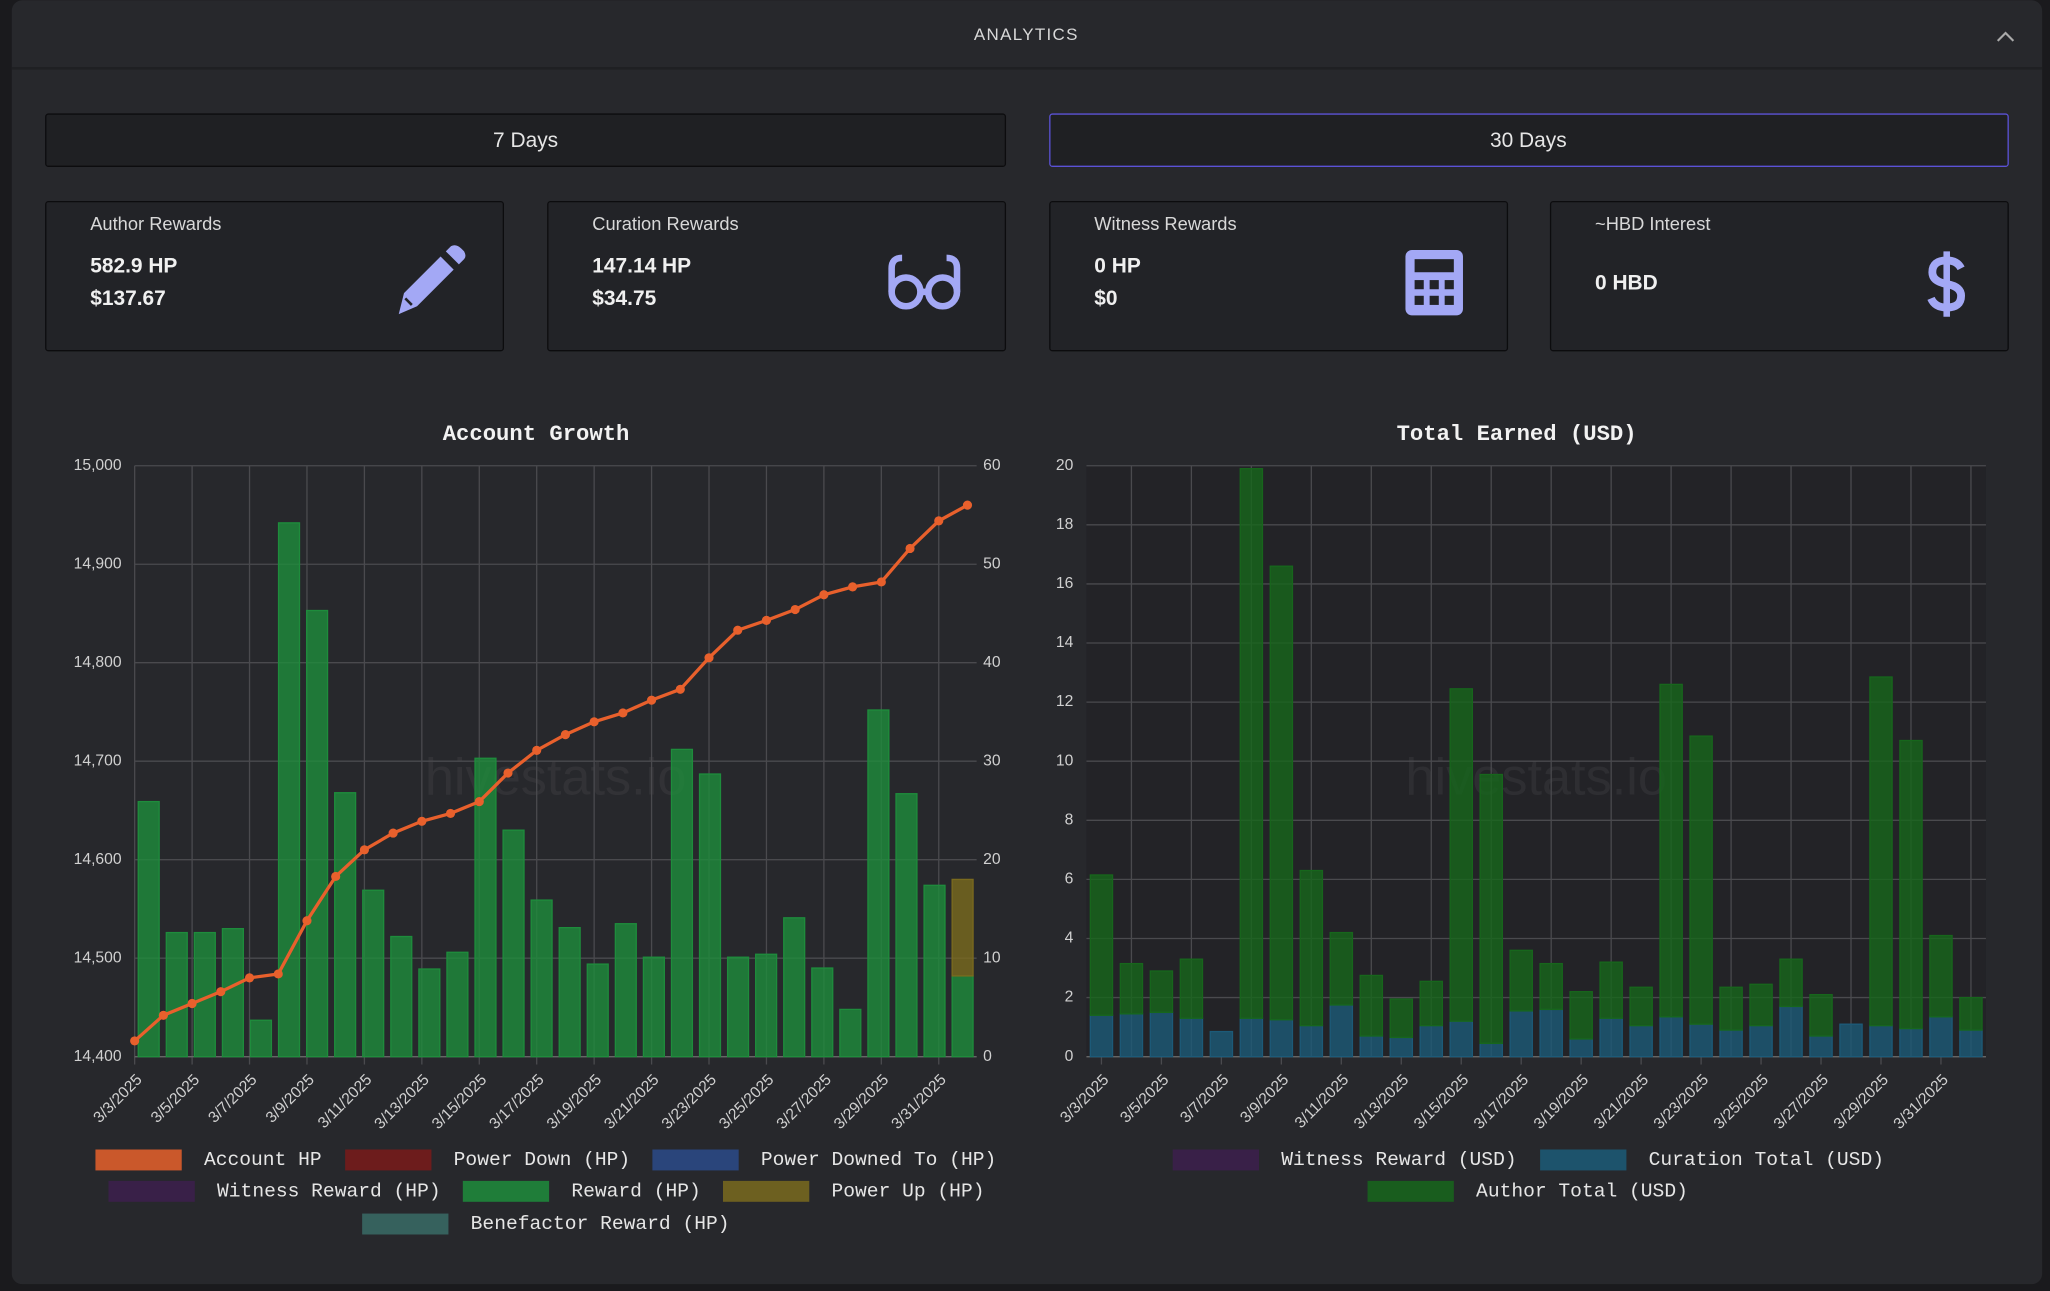 This screenshot has width=2050, height=1291. I want to click on legend-label: Author Total (USD), so click(1582, 1192).